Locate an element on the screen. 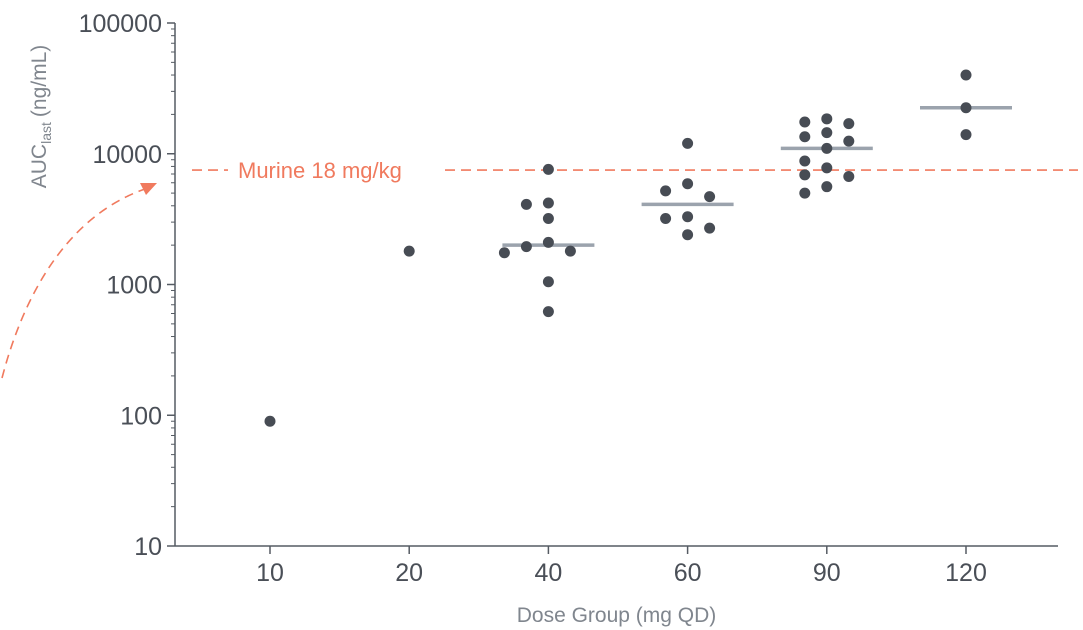  y-tick-label: 100 is located at coordinates (141, 416).